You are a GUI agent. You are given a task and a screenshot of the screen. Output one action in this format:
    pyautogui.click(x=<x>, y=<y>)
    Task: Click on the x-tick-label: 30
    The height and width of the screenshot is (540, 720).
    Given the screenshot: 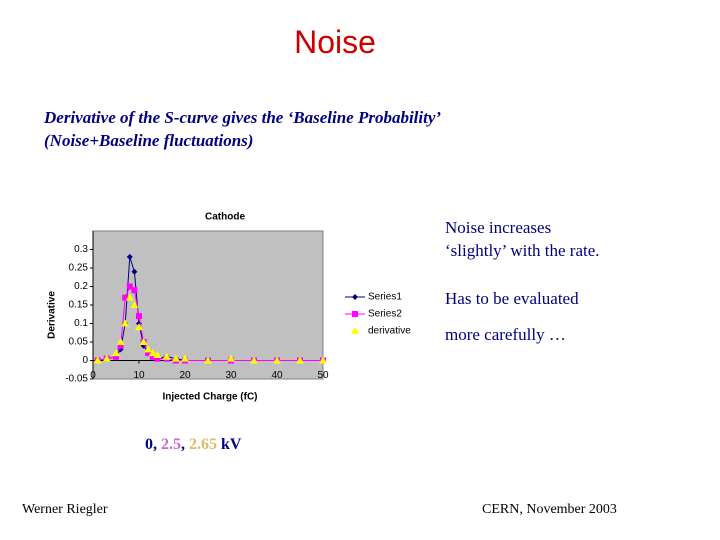 What is the action you would take?
    pyautogui.click(x=231, y=375)
    